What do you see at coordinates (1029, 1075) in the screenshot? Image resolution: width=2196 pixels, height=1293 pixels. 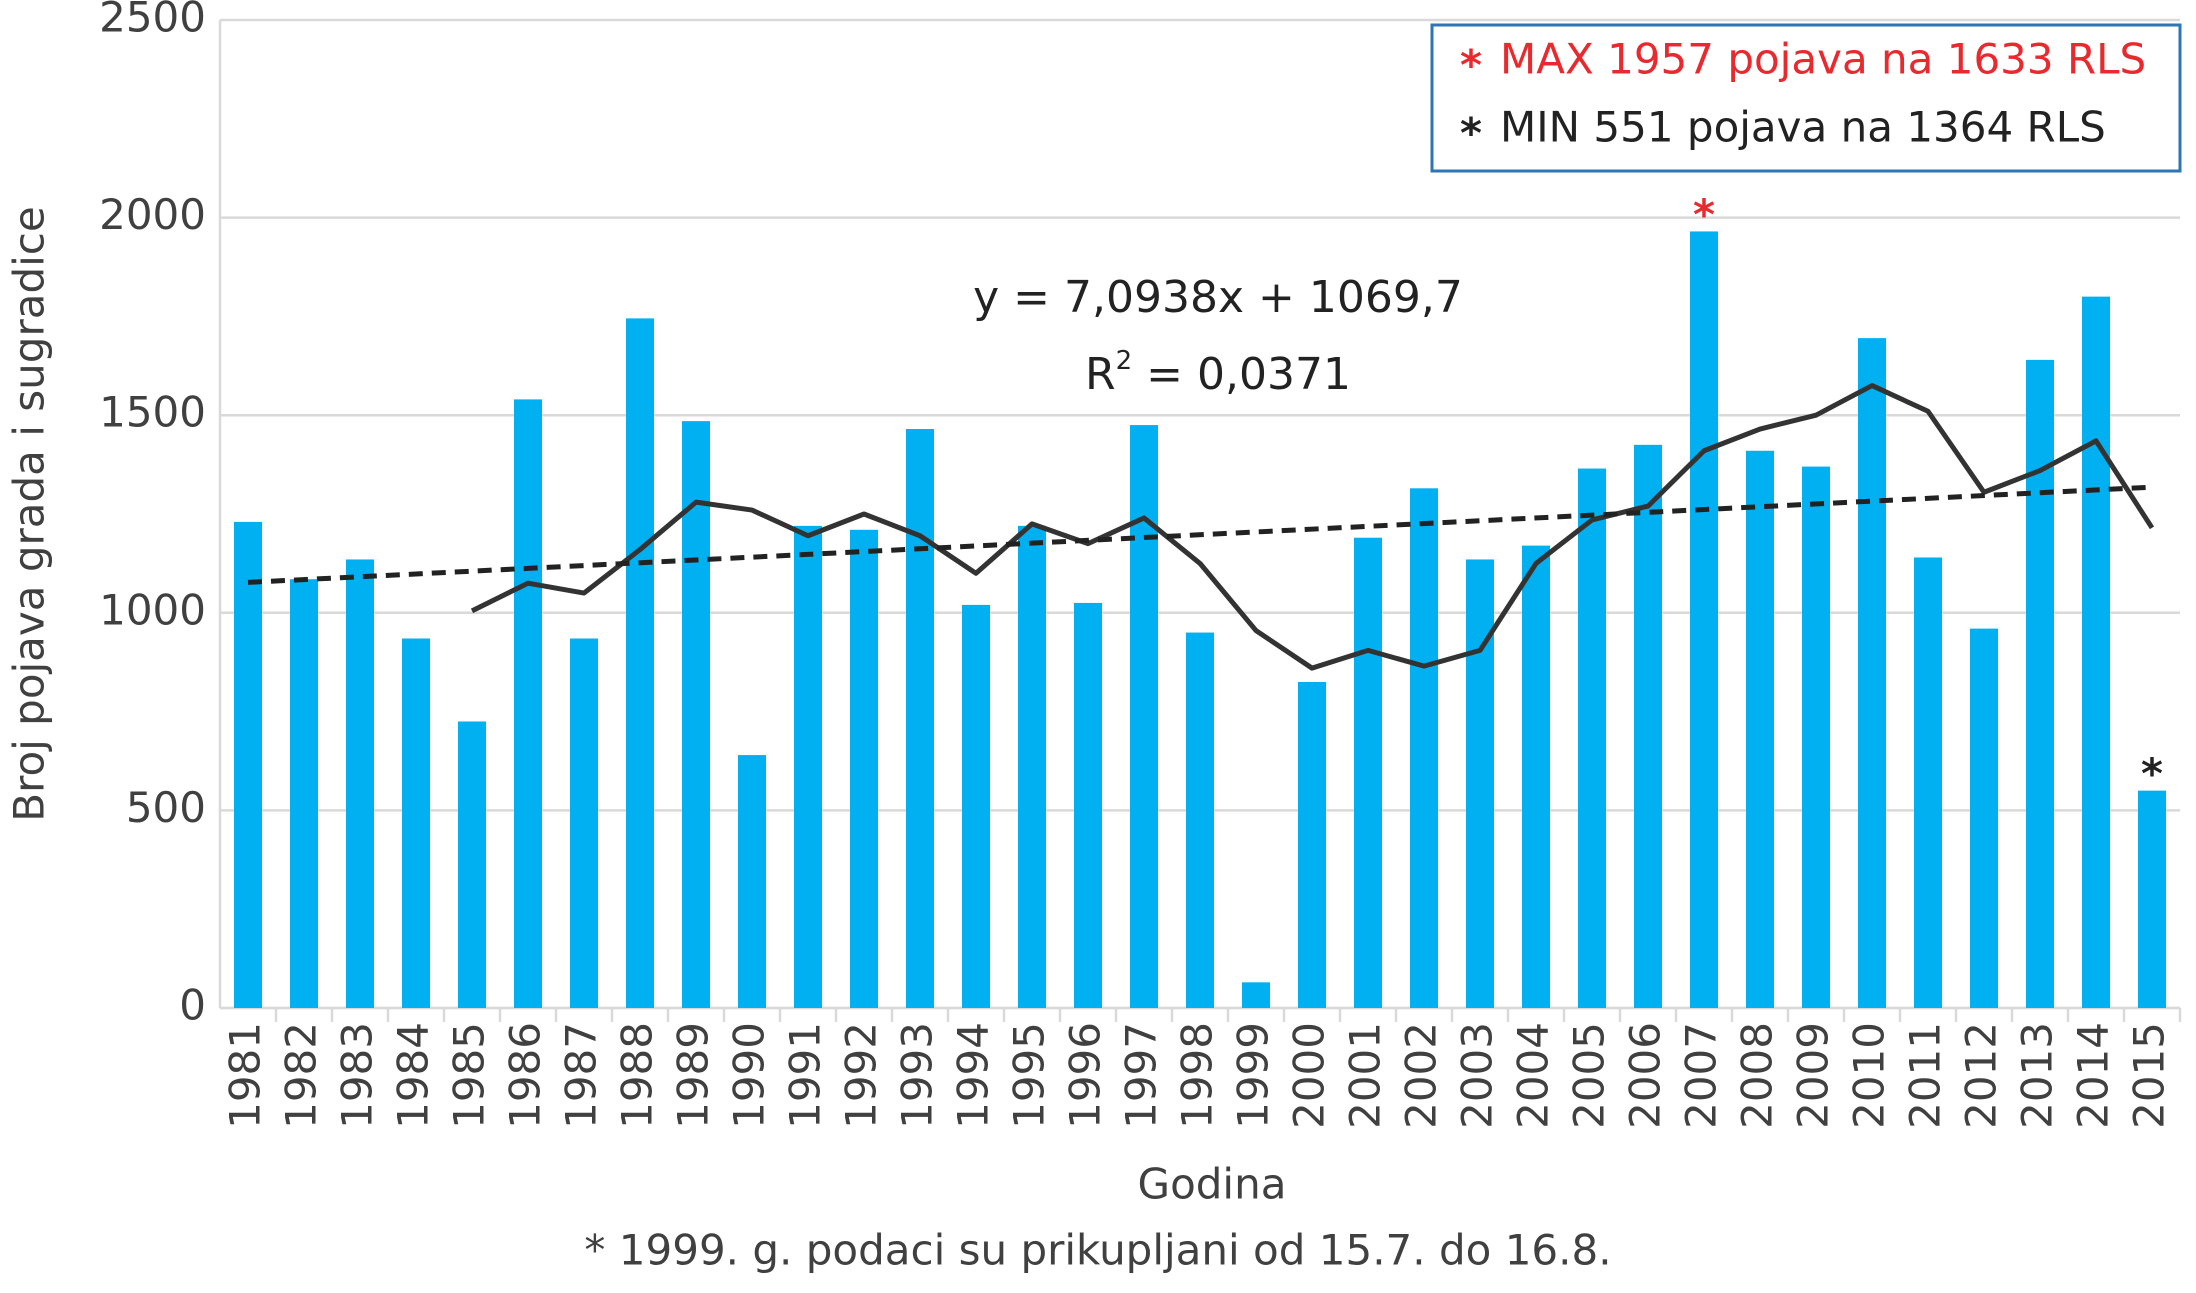 I see `x-tick-label: 1995` at bounding box center [1029, 1075].